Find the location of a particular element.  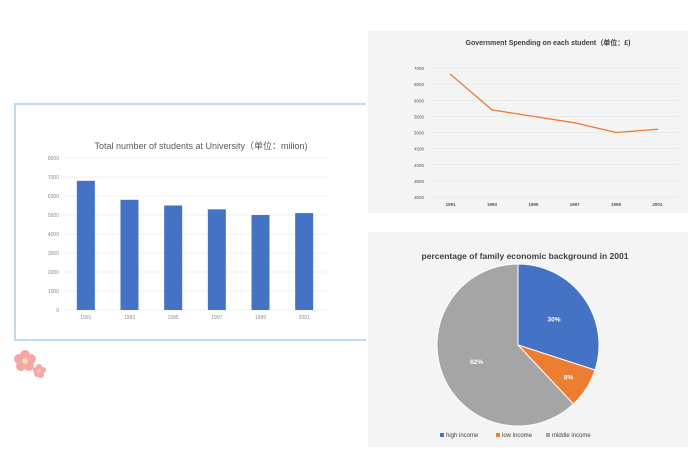

slice-label: 30% is located at coordinates (554, 319).